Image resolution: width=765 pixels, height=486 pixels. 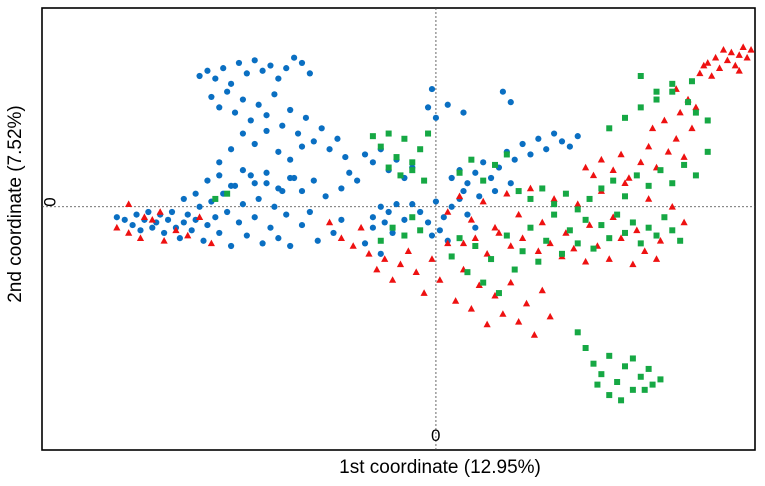 What do you see at coordinates (436, 435) in the screenshot?
I see `x-zero-tick-label: 0` at bounding box center [436, 435].